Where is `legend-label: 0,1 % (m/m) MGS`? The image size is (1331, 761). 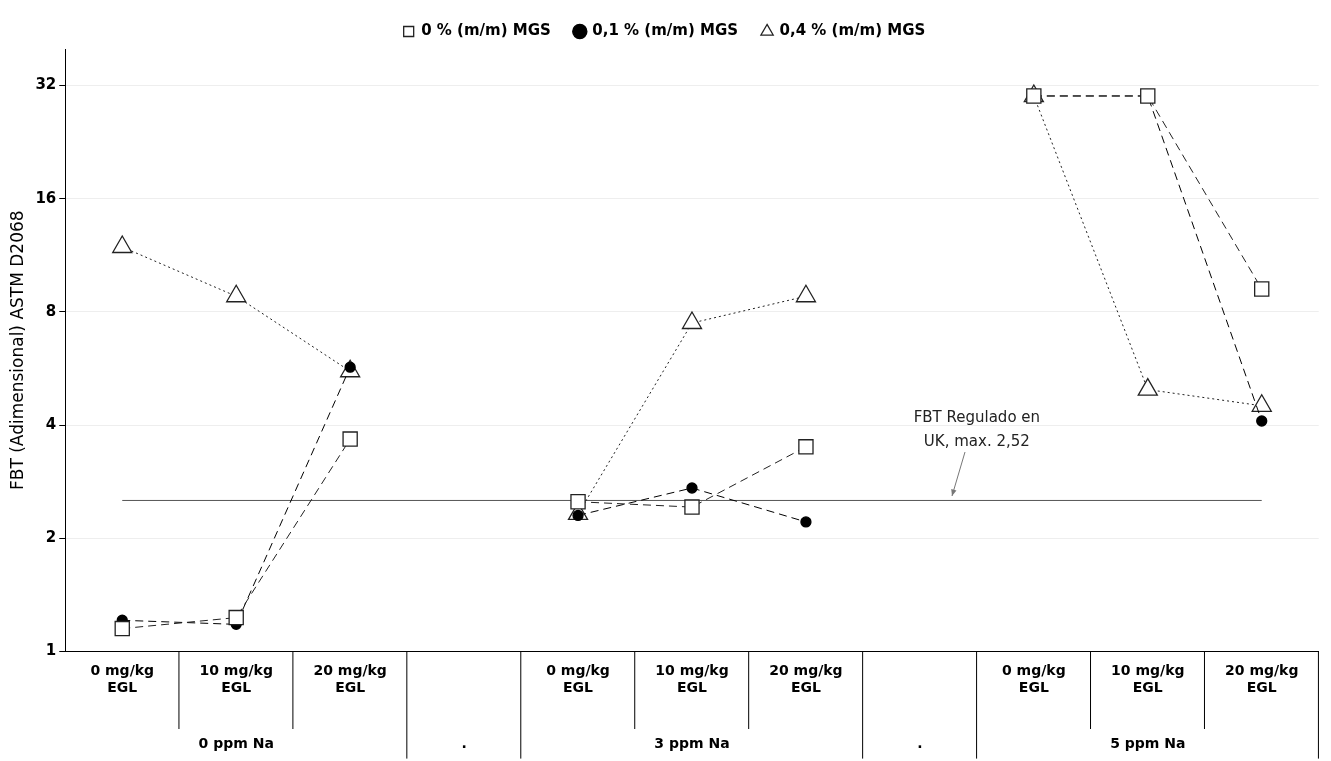 legend-label: 0,1 % (m/m) MGS is located at coordinates (665, 30).